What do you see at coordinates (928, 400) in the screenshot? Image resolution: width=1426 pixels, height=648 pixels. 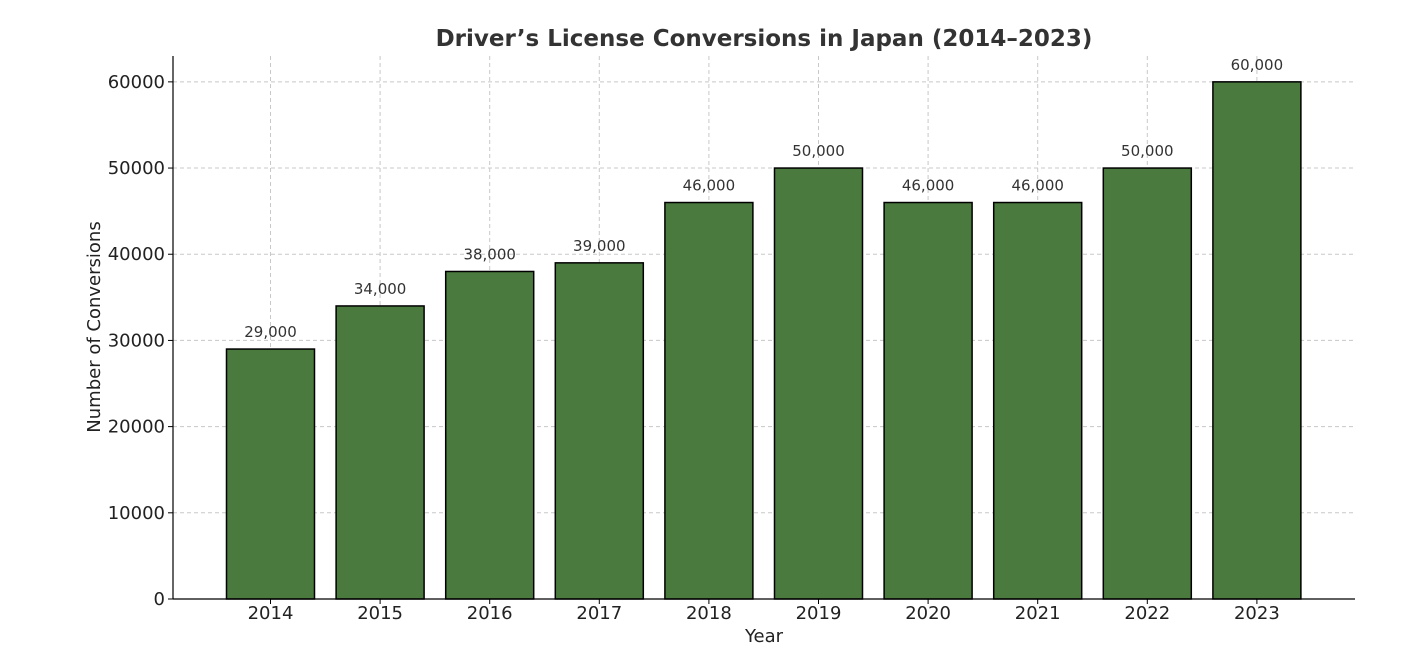 I see `bar-2020` at bounding box center [928, 400].